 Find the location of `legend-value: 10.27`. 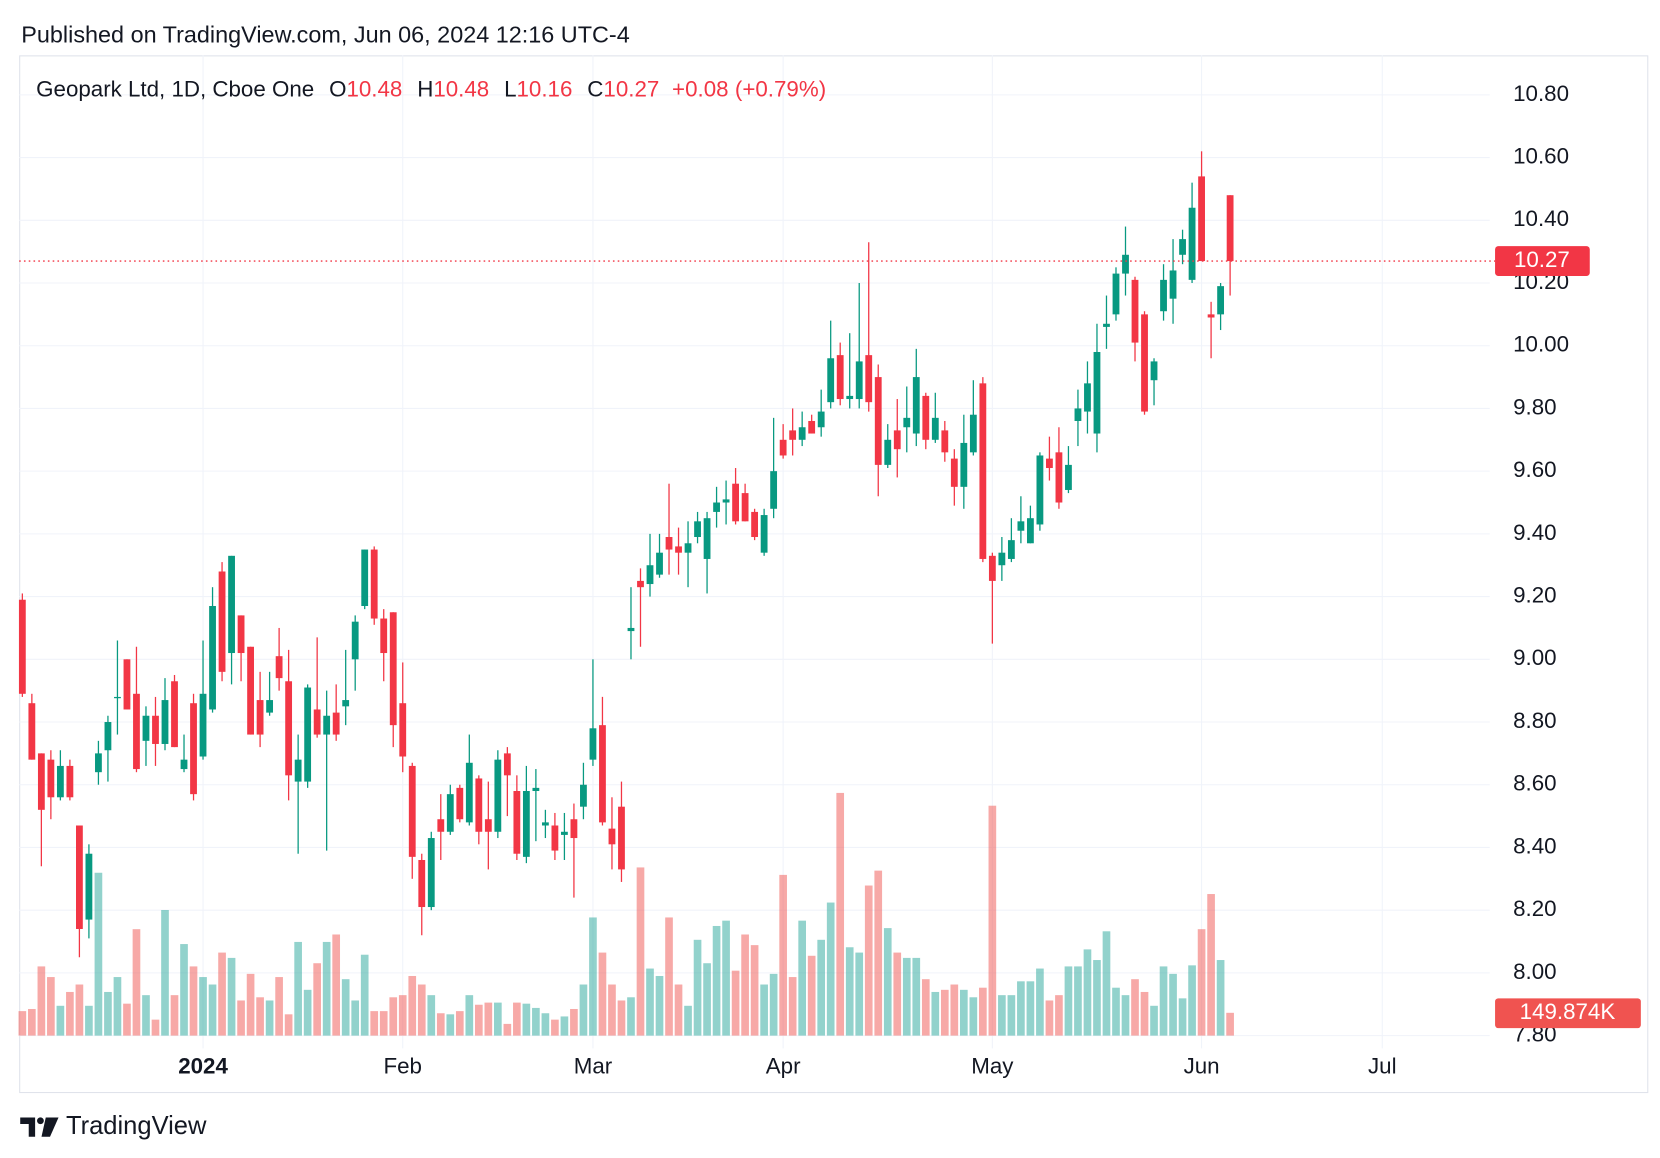

legend-value: 10.27 is located at coordinates (631, 88).